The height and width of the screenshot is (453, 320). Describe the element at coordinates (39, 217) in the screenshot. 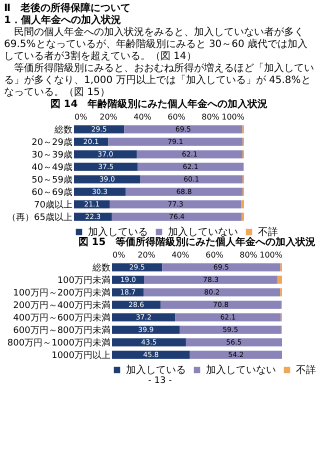

I see `y-tick-label: （再）65歳以上` at that location.